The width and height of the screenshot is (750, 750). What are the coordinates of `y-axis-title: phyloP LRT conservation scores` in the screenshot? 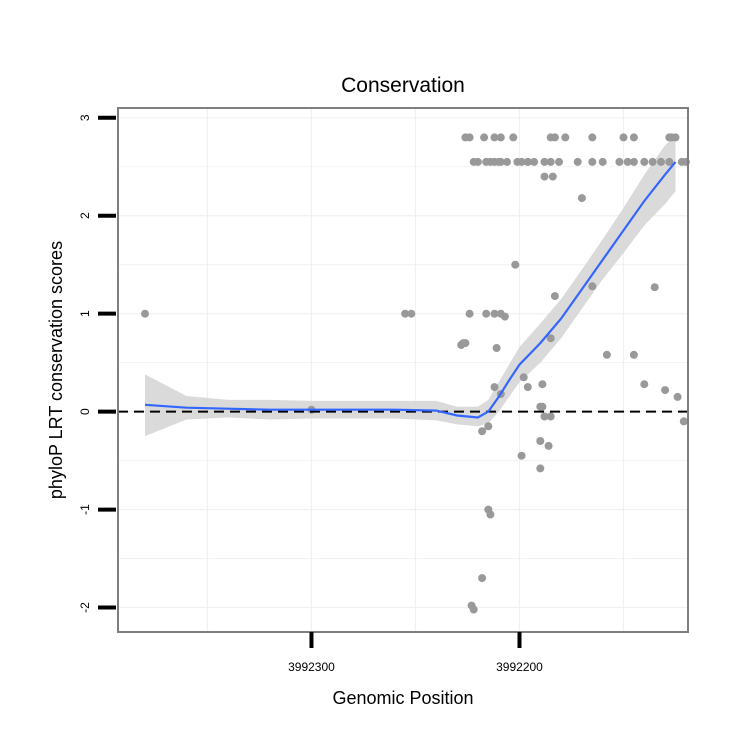 It's located at (56, 370).